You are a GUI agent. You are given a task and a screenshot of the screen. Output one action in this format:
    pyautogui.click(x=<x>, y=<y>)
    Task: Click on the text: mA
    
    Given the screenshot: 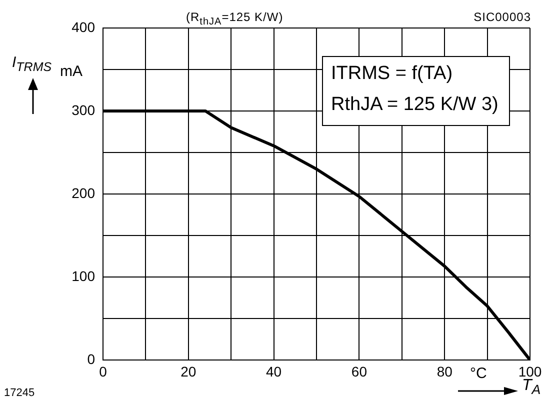 What is the action you would take?
    pyautogui.click(x=71, y=71)
    